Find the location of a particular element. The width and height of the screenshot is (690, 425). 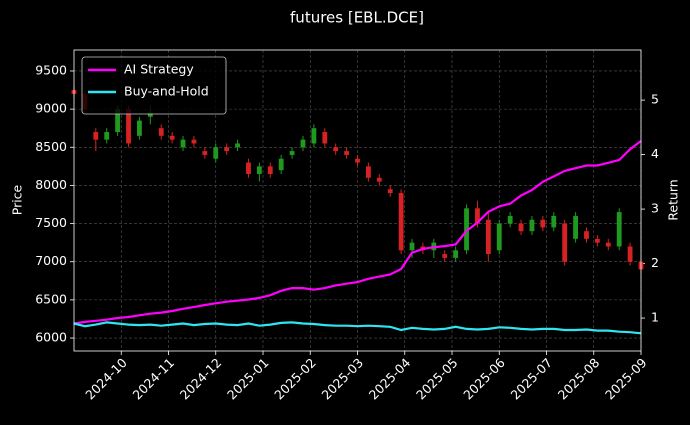

legend: AI Strategy Buy-and-Hold is located at coordinates (154, 85).